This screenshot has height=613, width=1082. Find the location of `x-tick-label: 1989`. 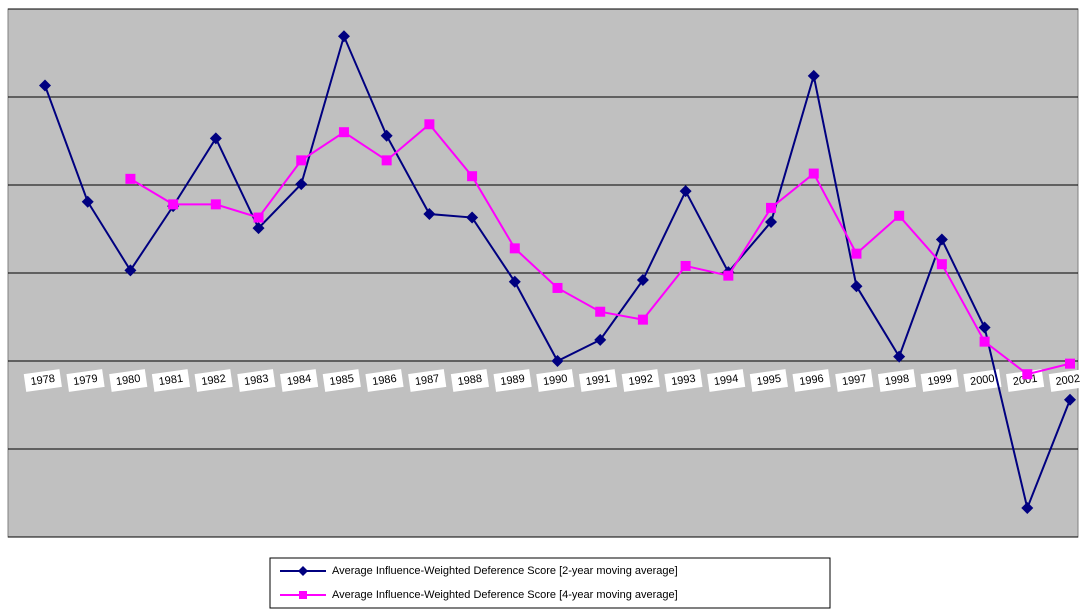

x-tick-label: 1989 is located at coordinates (513, 380).